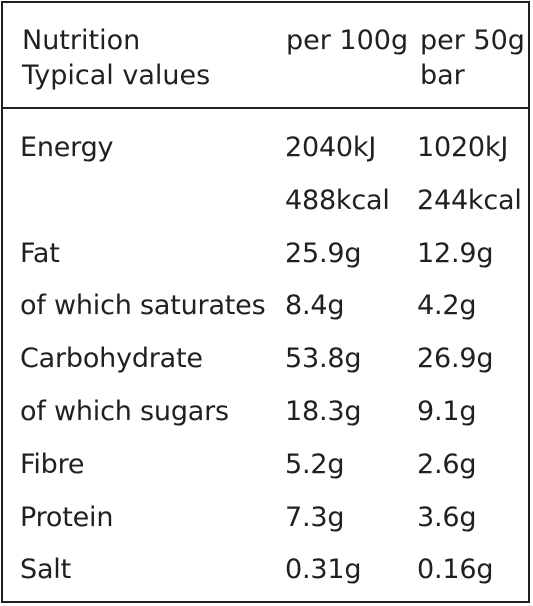 The height and width of the screenshot is (606, 533). I want to click on table-row: Carbohydrate 53.8g 26.9g, so click(265, 362).